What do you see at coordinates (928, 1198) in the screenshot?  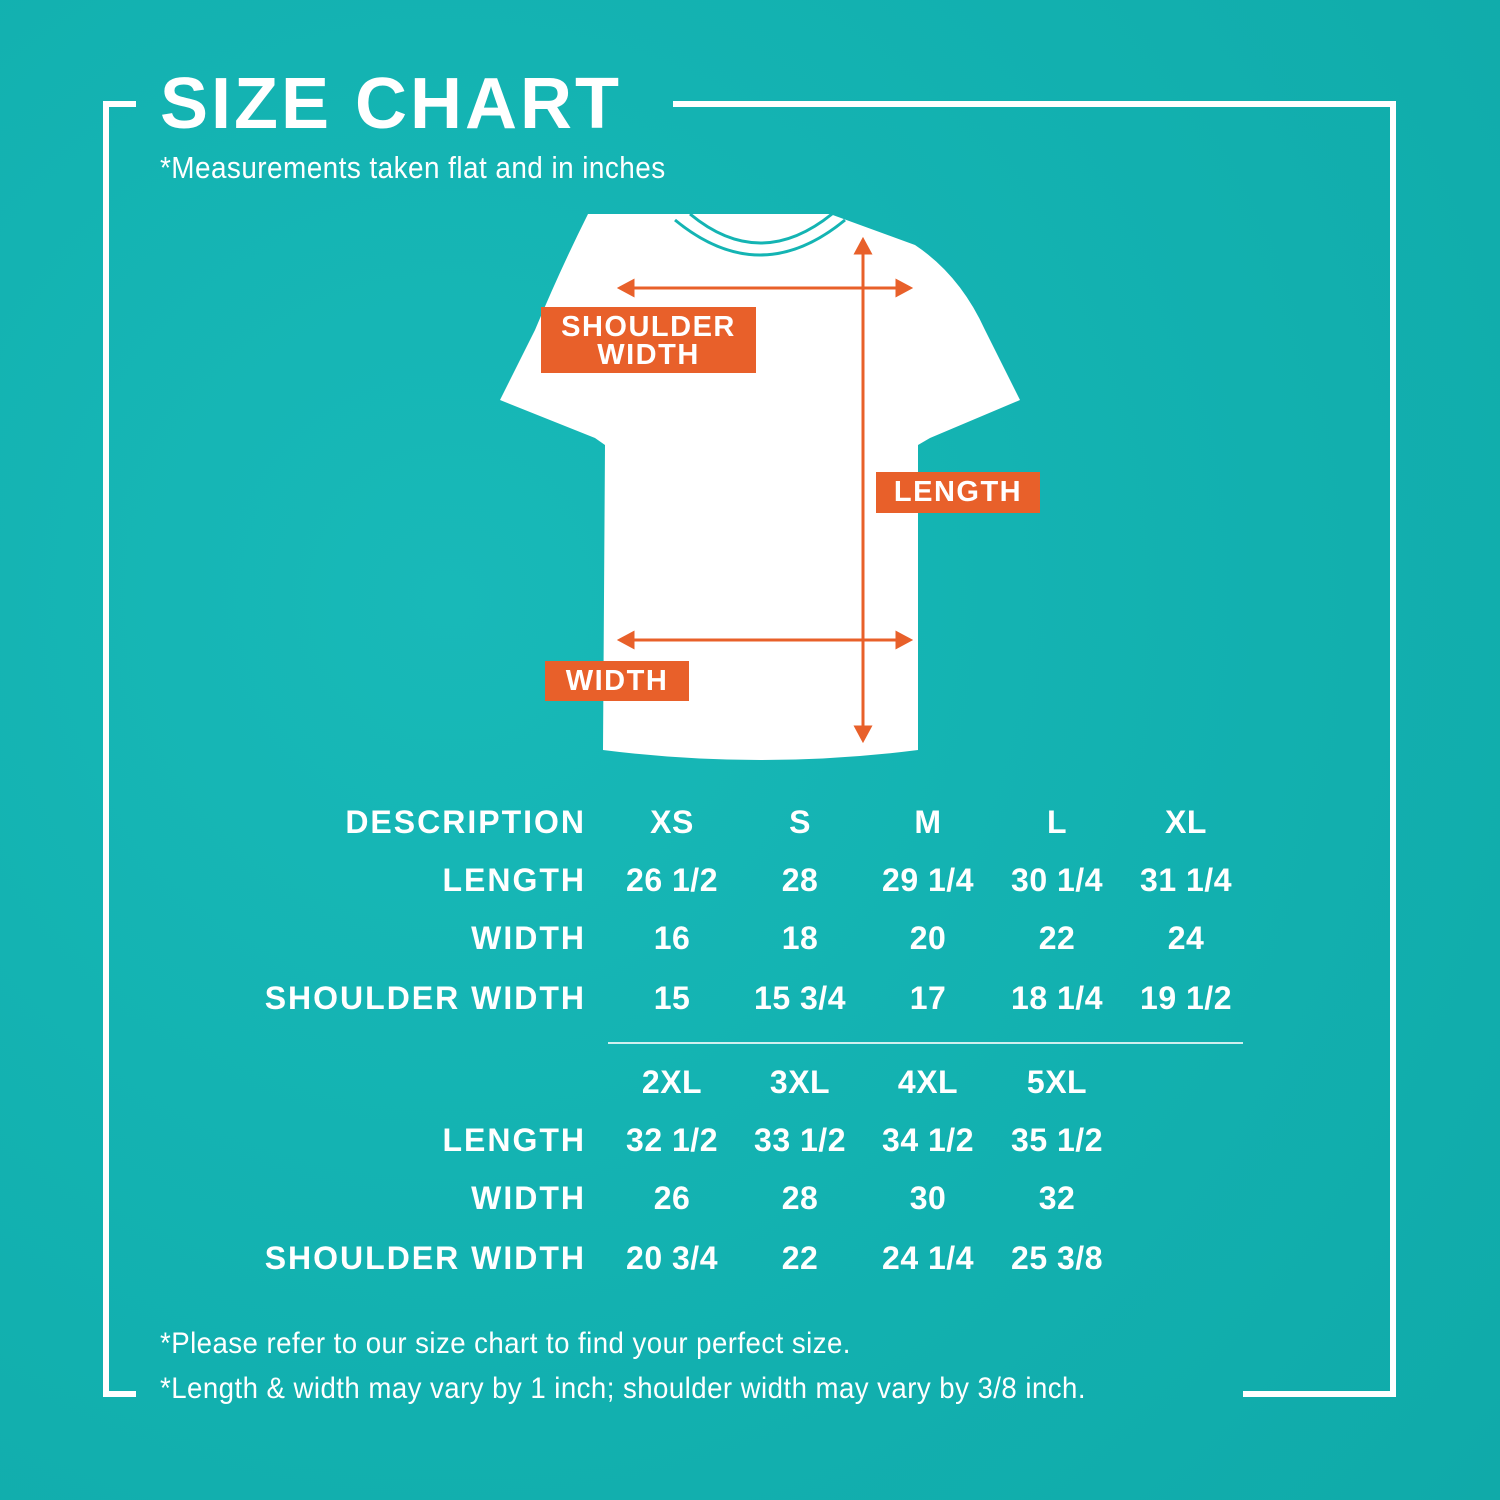 I see `table-cell: 30` at bounding box center [928, 1198].